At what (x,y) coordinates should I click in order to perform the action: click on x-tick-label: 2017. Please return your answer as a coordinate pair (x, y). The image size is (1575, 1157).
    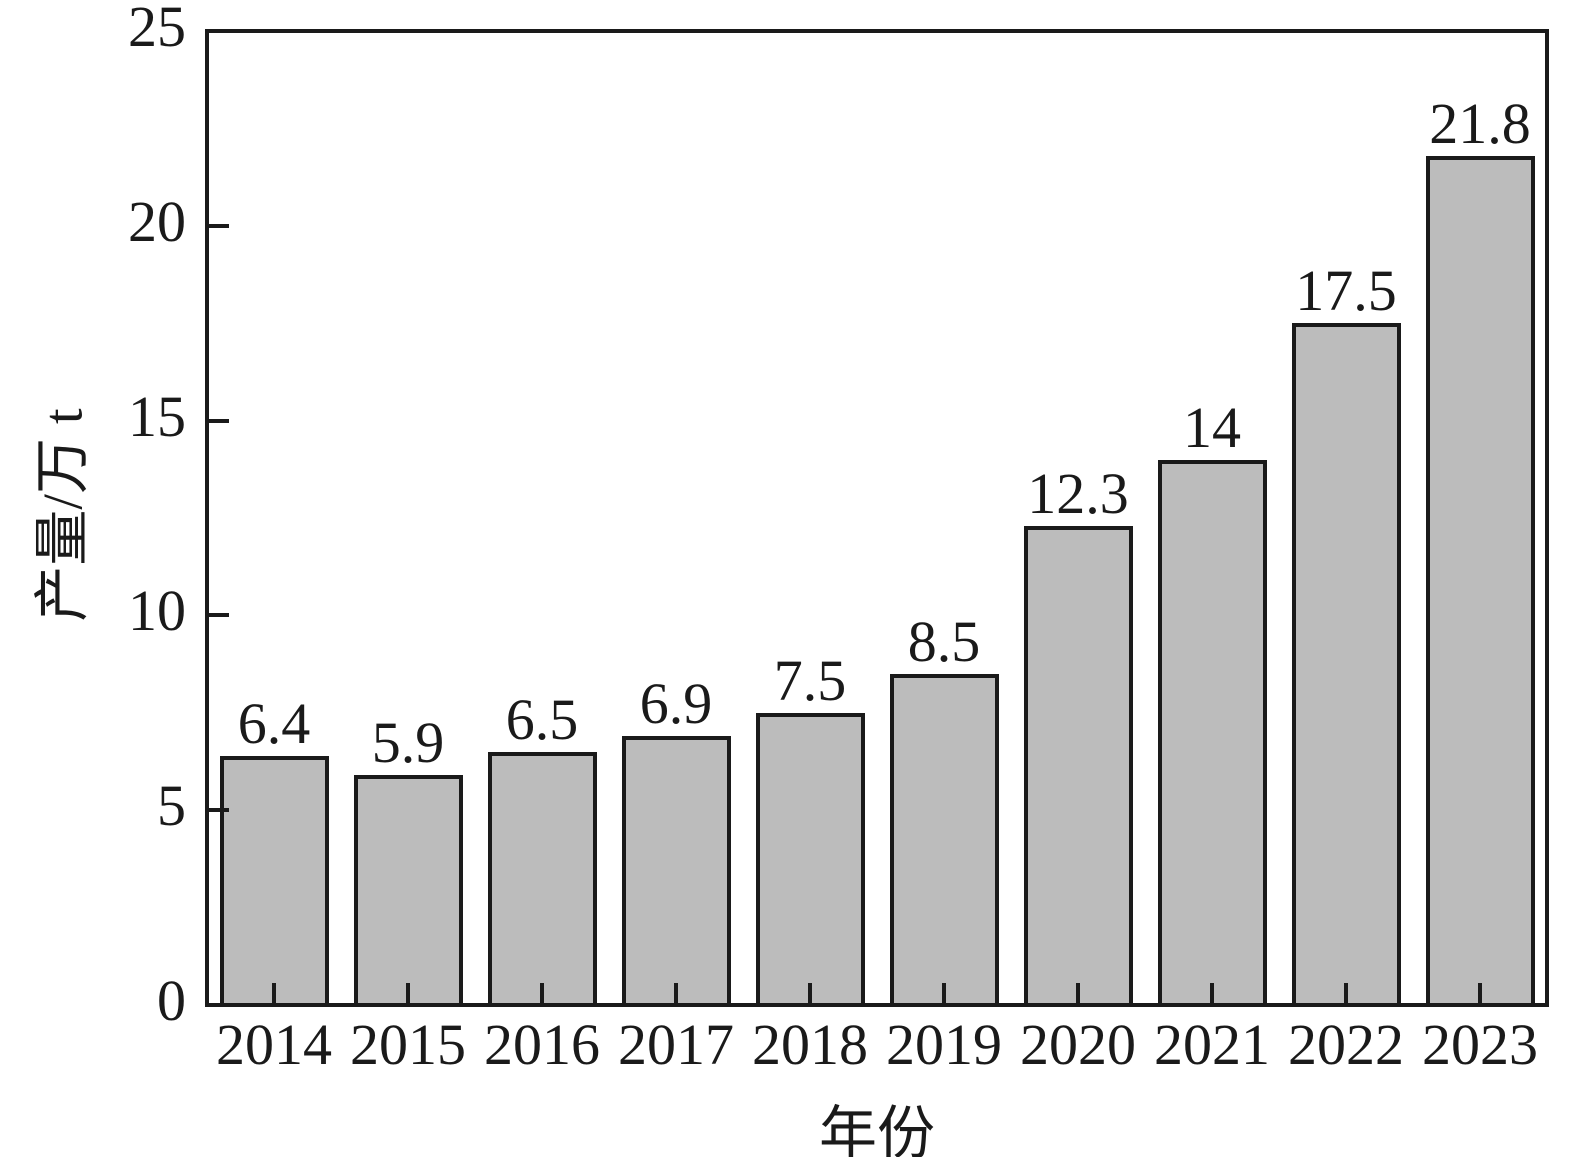
    Looking at the image, I should click on (676, 1044).